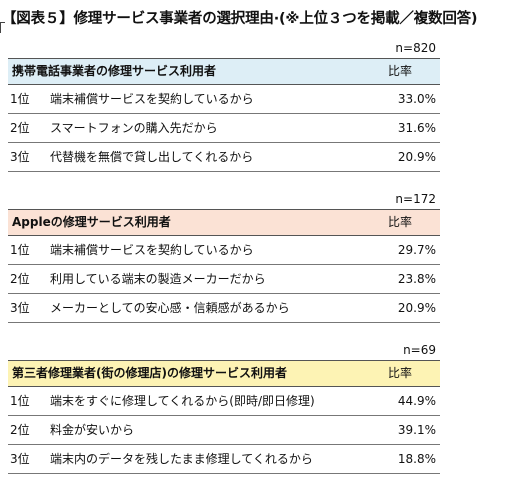  Describe the element at coordinates (158, 279) in the screenshot. I see `reason-text: 利用している端末の製造メーカーだから` at that location.